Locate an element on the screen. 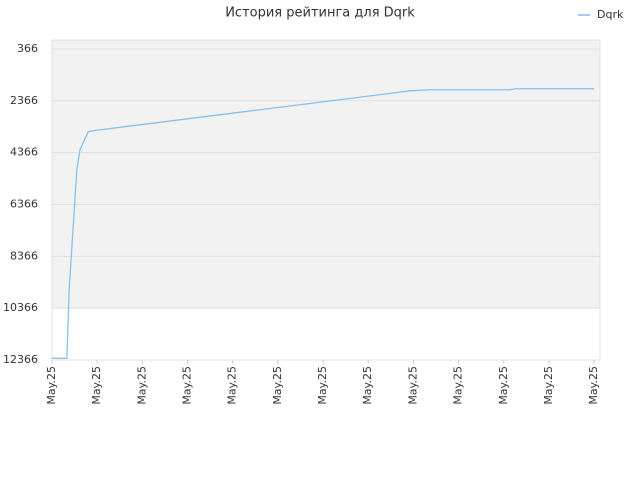 This screenshot has height=480, width=640. chart-title: История рейтинга для Dqrk is located at coordinates (320, 13).